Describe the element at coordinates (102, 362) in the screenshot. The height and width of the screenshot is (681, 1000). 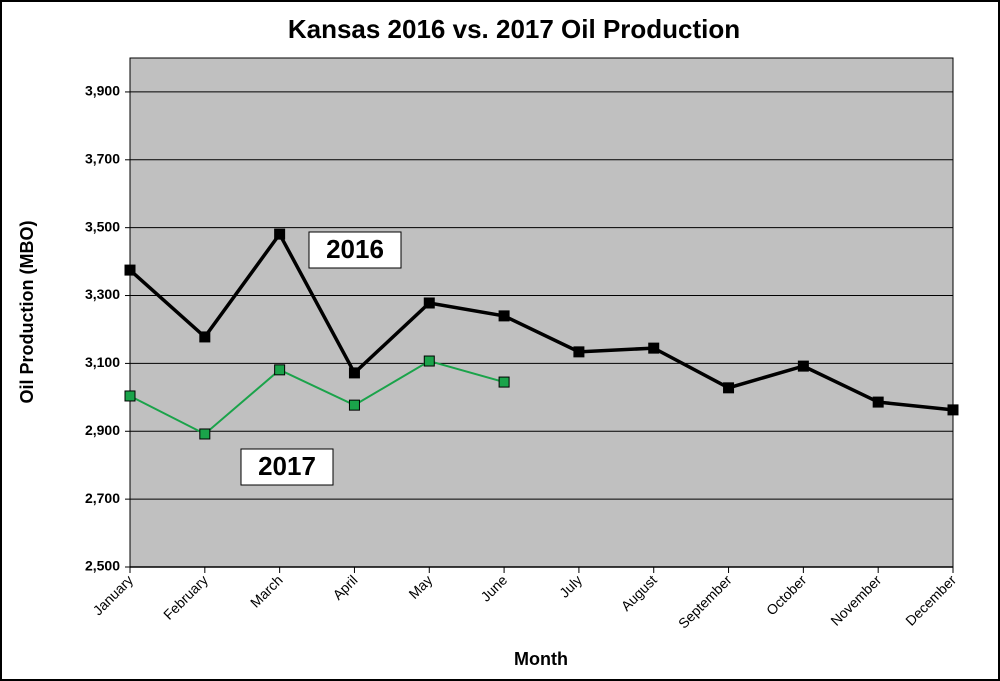
I see `y-tick-label: 3,100` at that location.